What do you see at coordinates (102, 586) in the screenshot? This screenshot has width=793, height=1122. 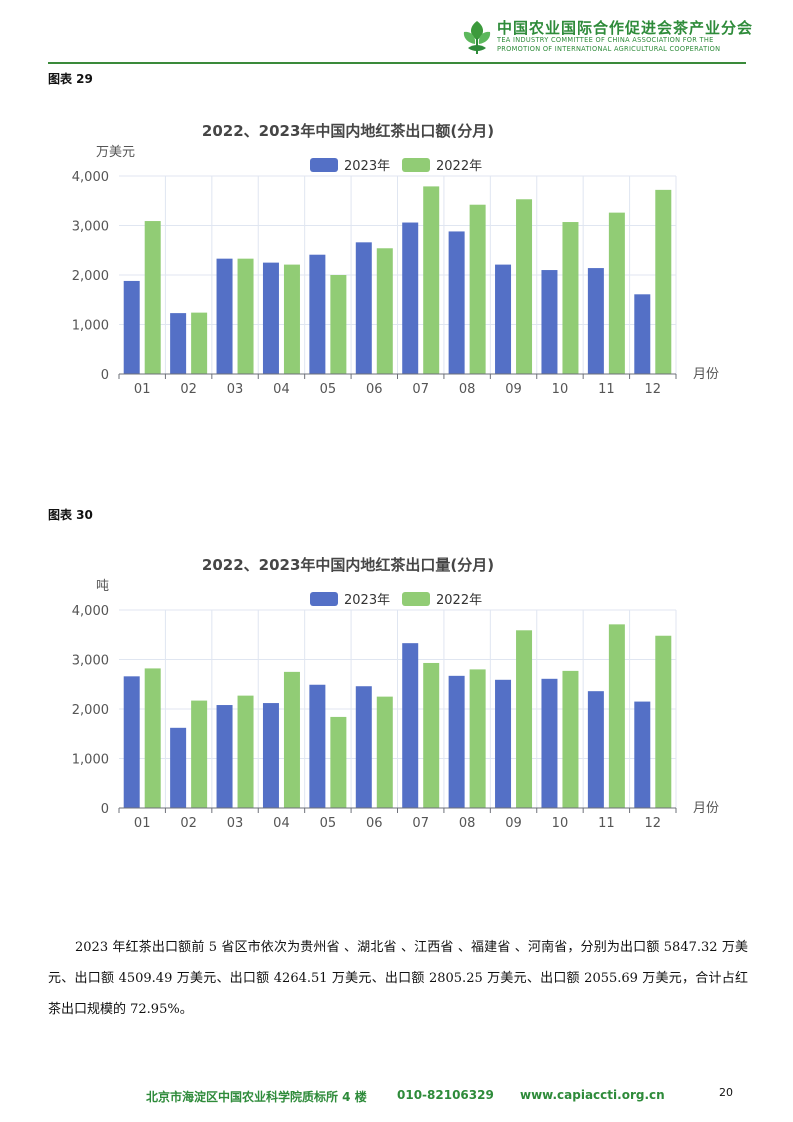 I see `y-axis-label: 吨` at bounding box center [102, 586].